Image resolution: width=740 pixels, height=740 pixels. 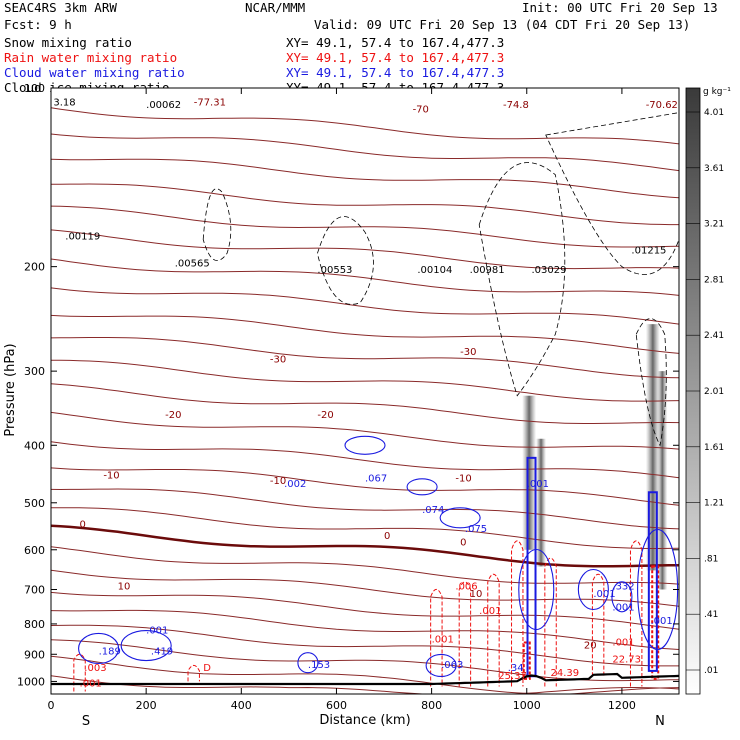 I want to click on x-tick-label: 400, so click(x=241, y=705).